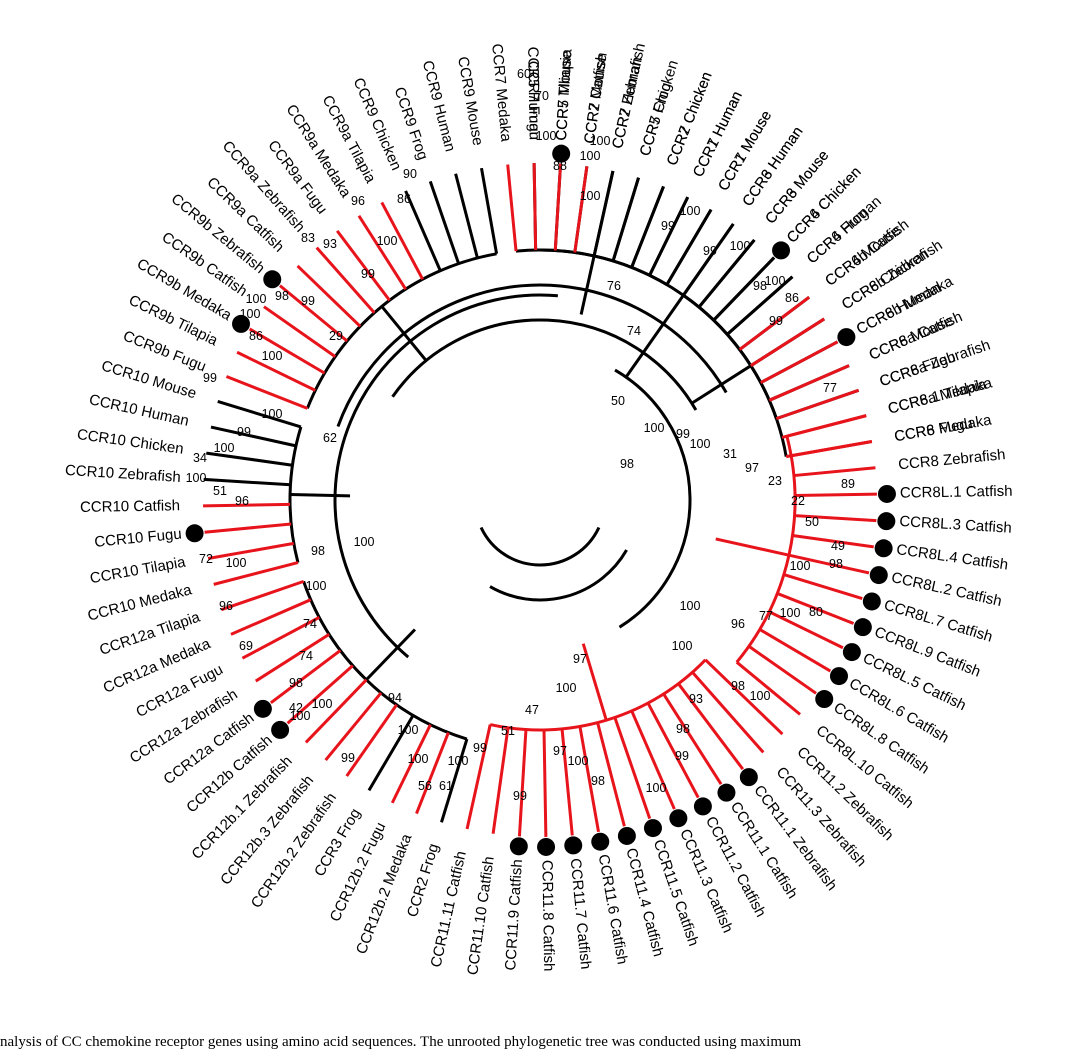  Describe the element at coordinates (446, 786) in the screenshot. I see `bootstrap-value: 61` at that location.